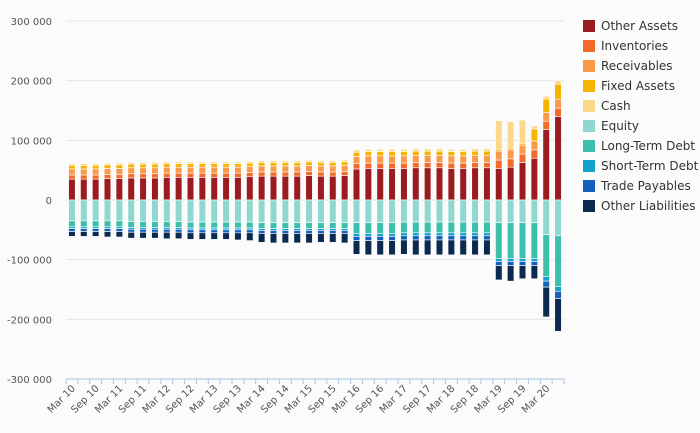 The width and height of the screenshot is (700, 433). Describe the element at coordinates (620, 126) in the screenshot. I see `legend-label: Equity` at that location.